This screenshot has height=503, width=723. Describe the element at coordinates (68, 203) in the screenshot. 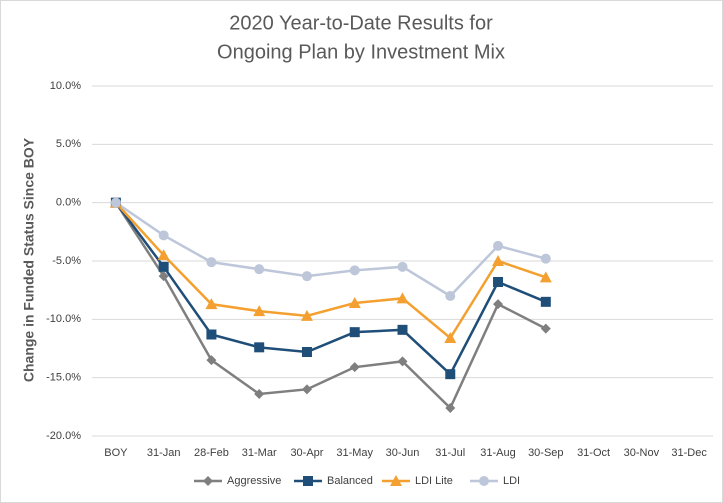

I see `y-tick-label: 0.0%` at that location.